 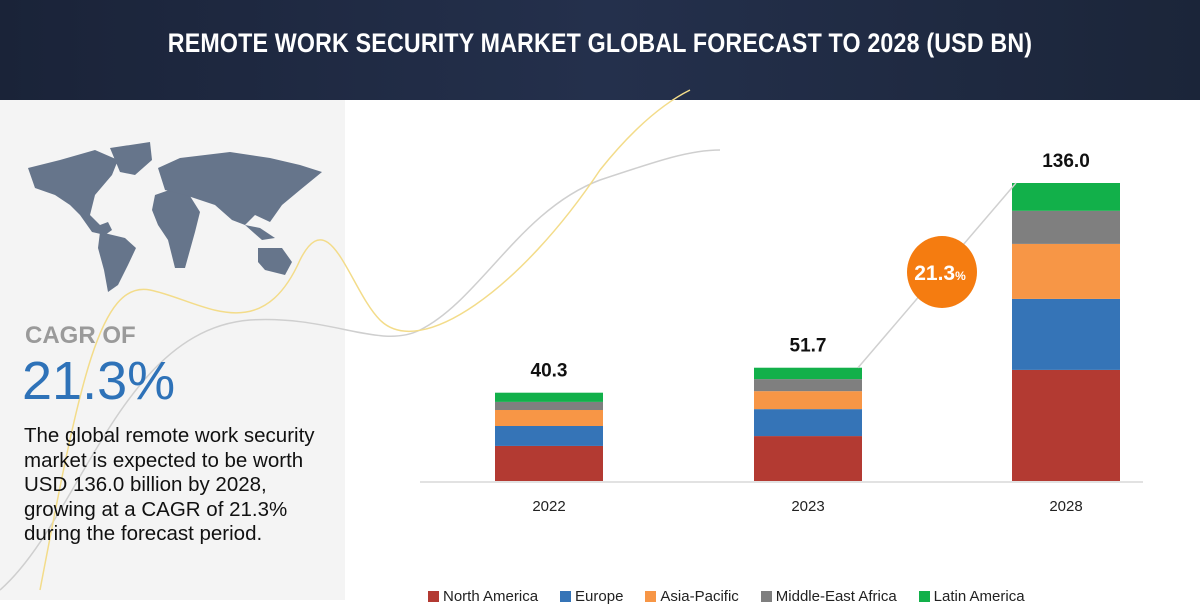 What do you see at coordinates (99, 381) in the screenshot?
I see `cagr-value: 21.3%` at bounding box center [99, 381].